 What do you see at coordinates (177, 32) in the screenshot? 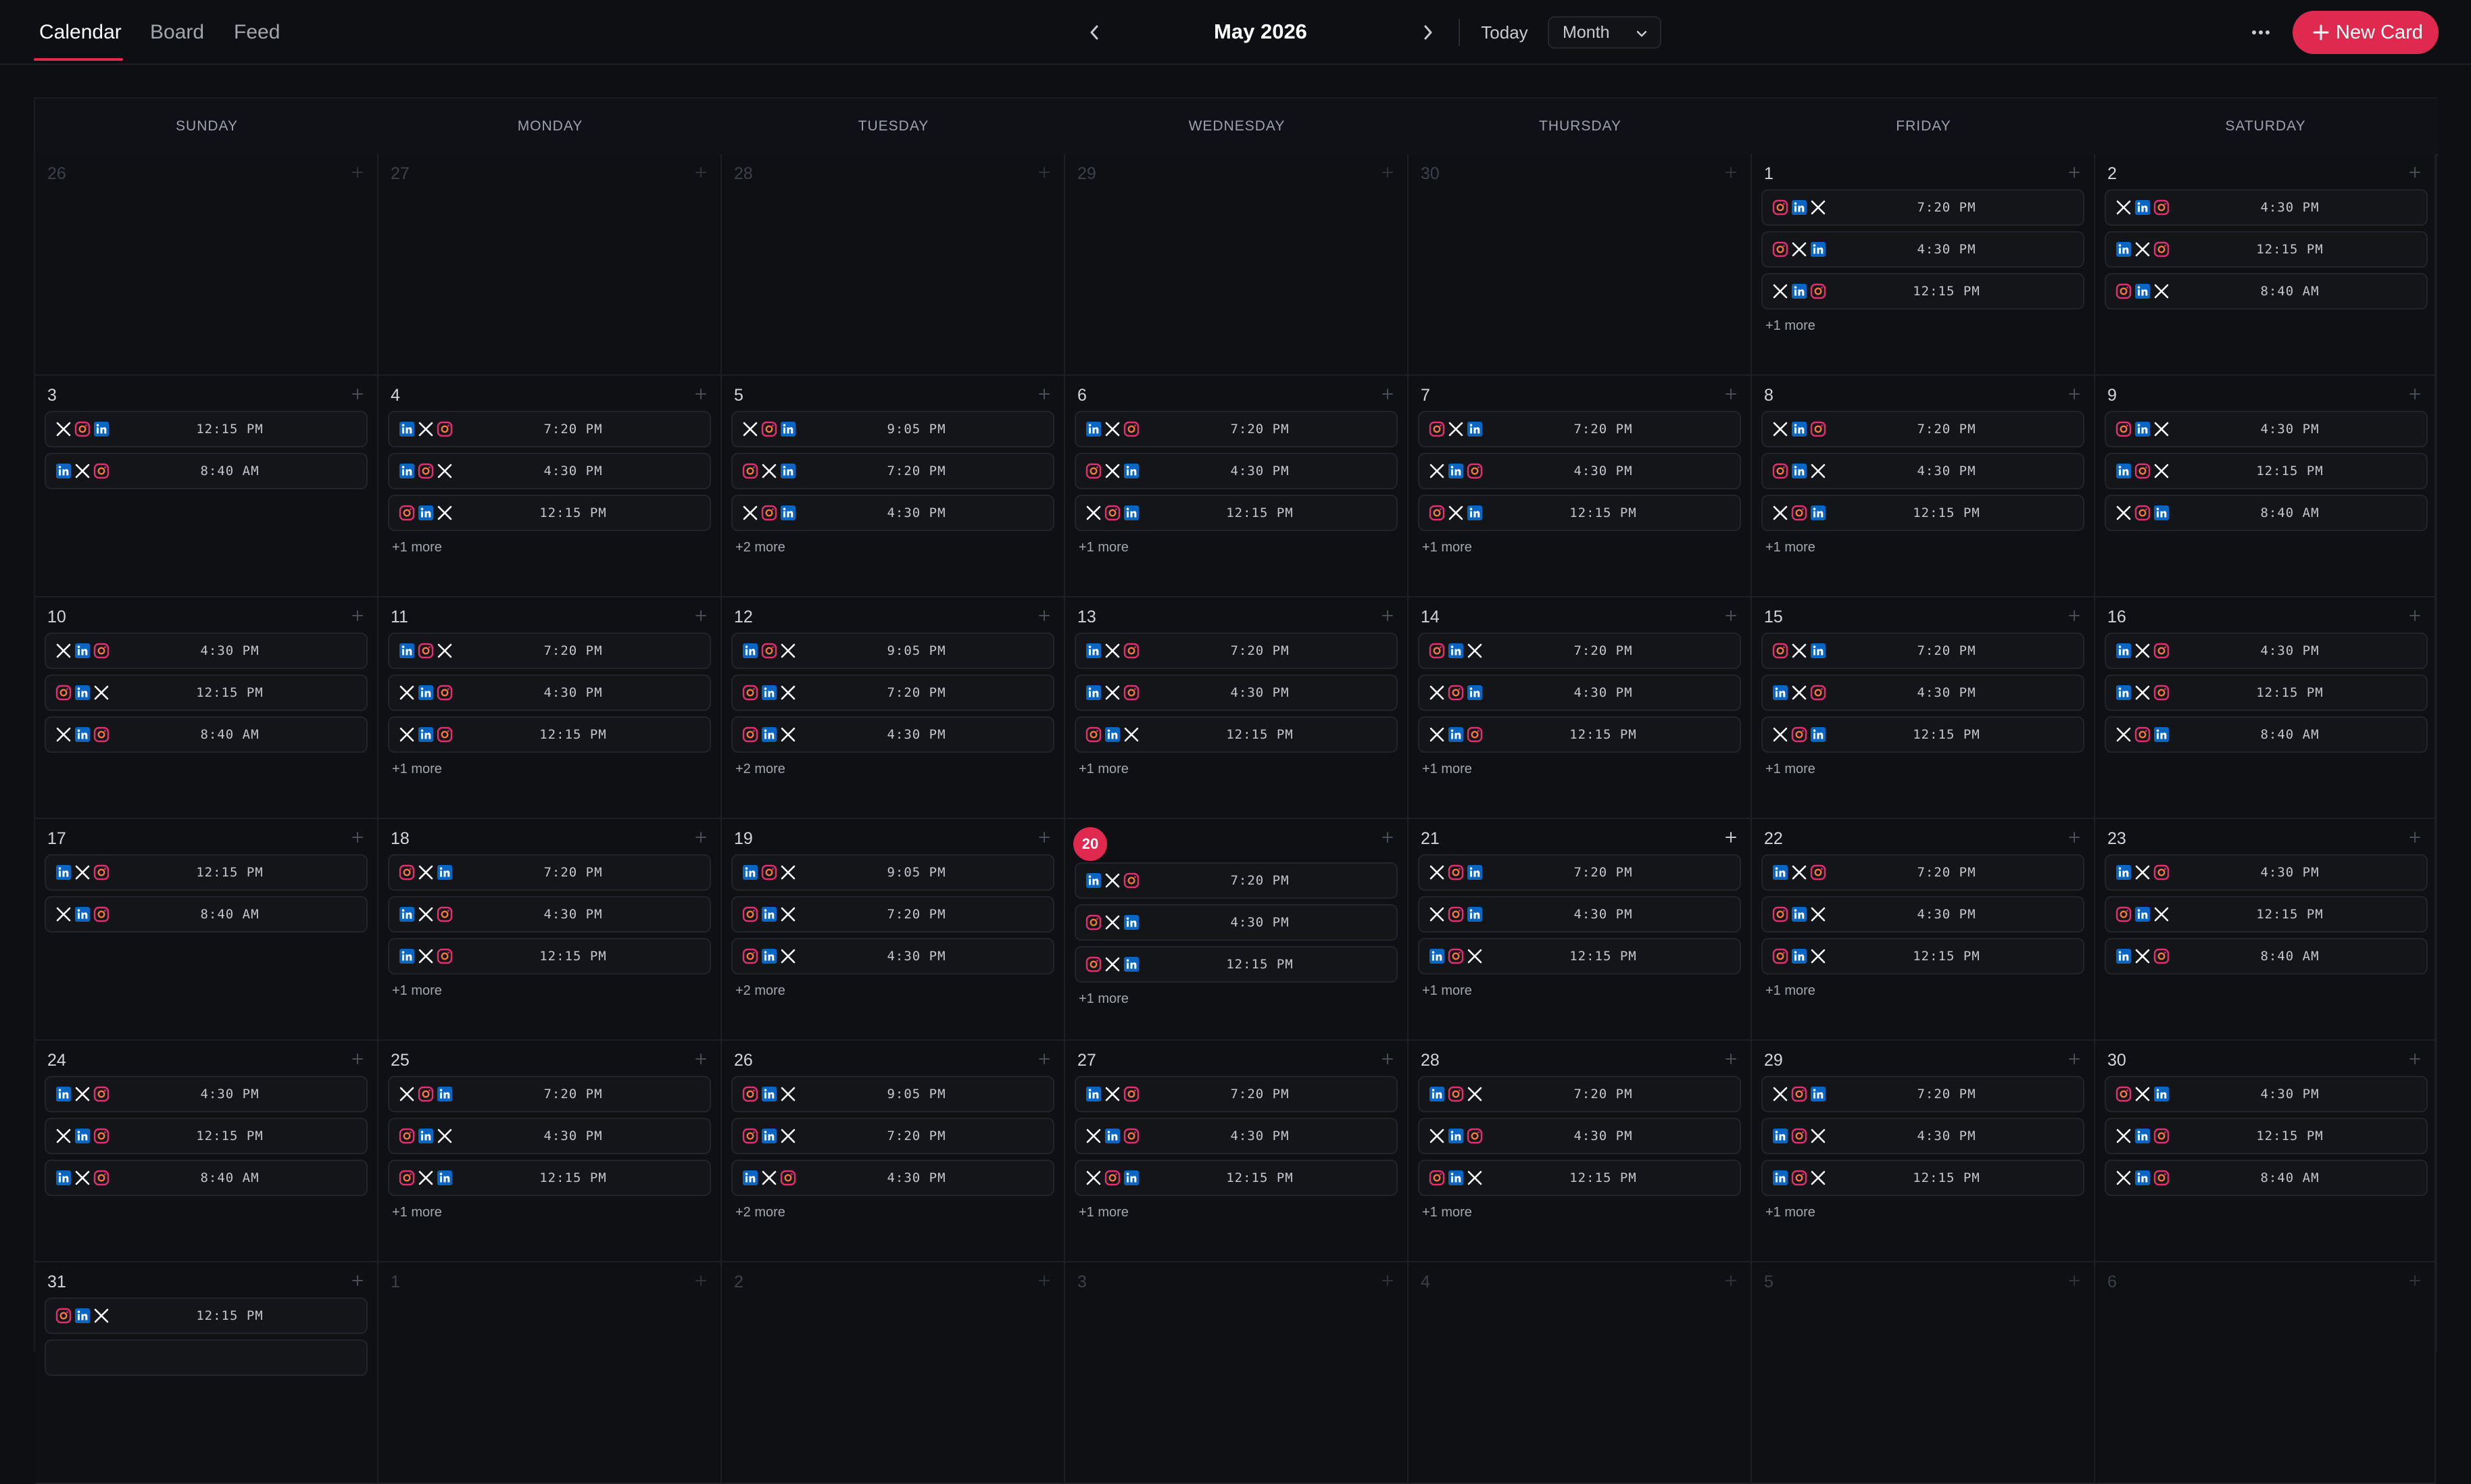
I see `tab-board: Board` at bounding box center [177, 32].